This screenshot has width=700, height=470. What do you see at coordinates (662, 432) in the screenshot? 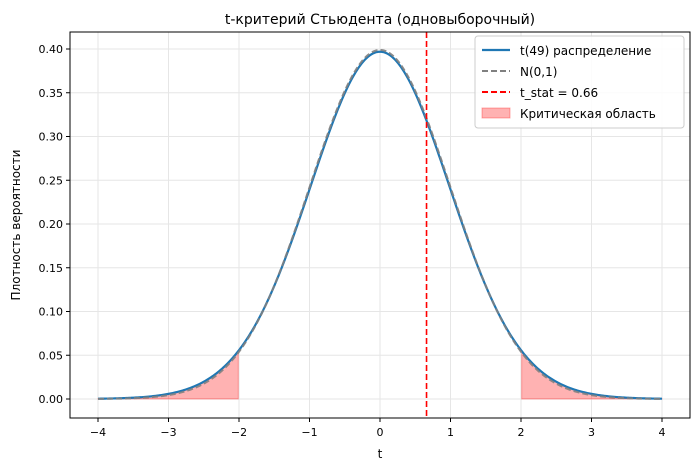
I see `x-tick-label: 4` at bounding box center [662, 432].